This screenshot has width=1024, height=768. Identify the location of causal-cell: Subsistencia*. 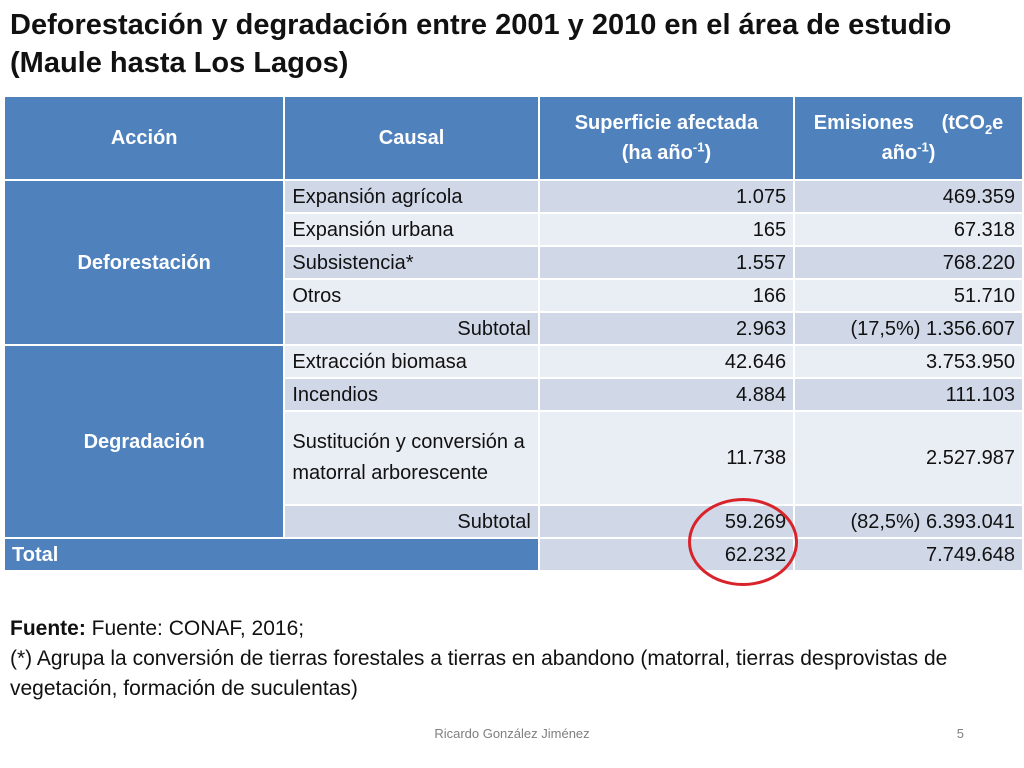
(411, 262).